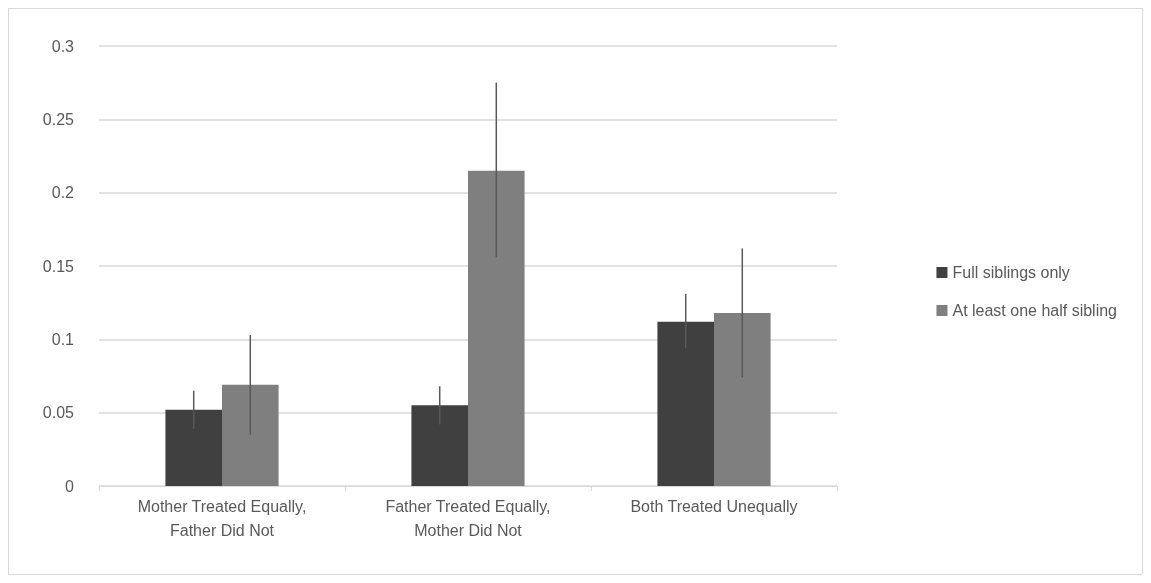  I want to click on y-tick-label: 0, so click(70, 486).